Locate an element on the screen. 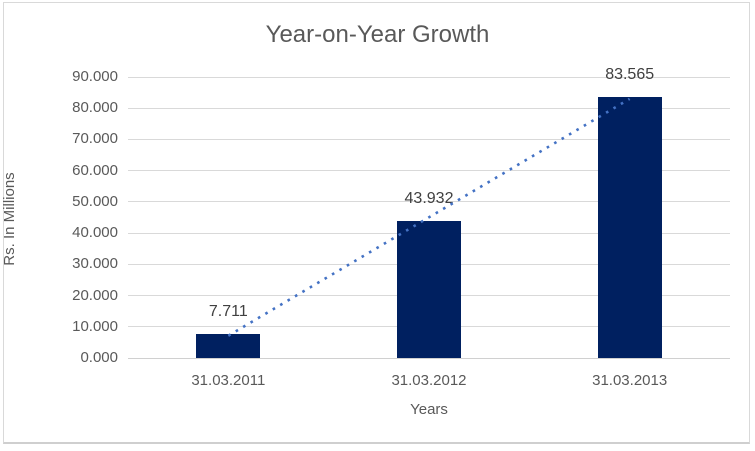  y-tick-label: 30.000 is located at coordinates (95, 264).